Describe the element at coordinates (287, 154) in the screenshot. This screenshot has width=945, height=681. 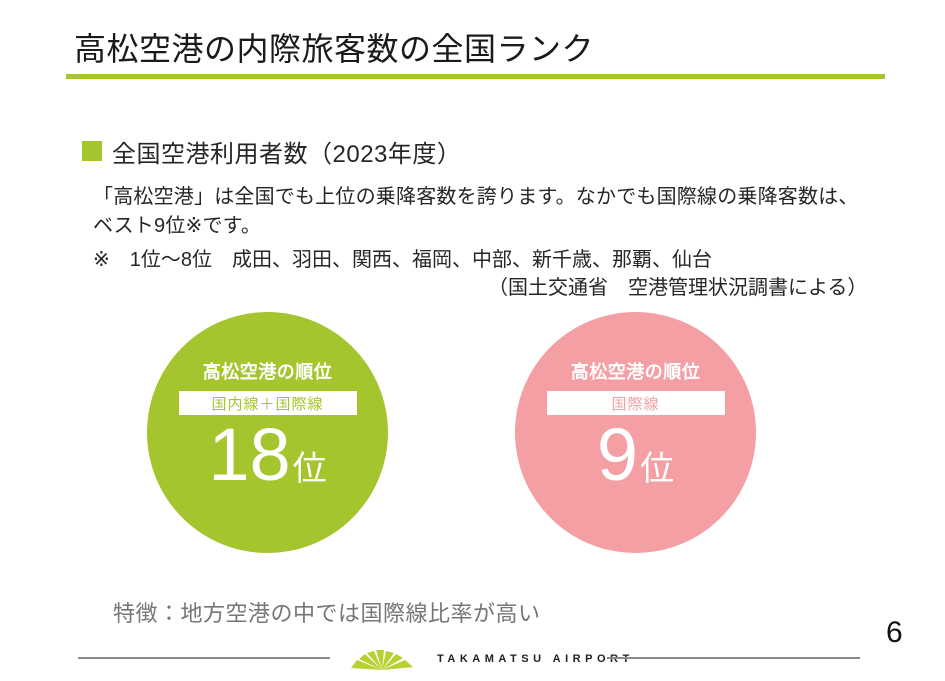
I see `section-heading: 全国空港利用者数（2023年度）` at that location.